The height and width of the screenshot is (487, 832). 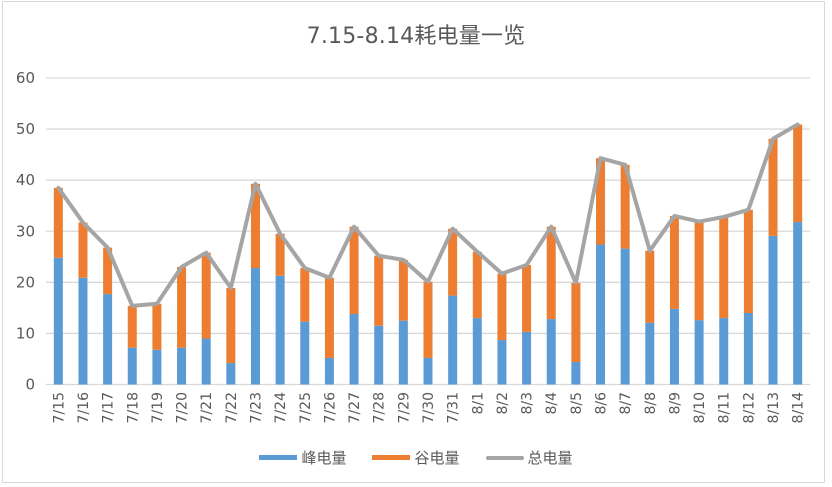 What do you see at coordinates (25, 231) in the screenshot?
I see `y-tick-label: 30` at bounding box center [25, 231].